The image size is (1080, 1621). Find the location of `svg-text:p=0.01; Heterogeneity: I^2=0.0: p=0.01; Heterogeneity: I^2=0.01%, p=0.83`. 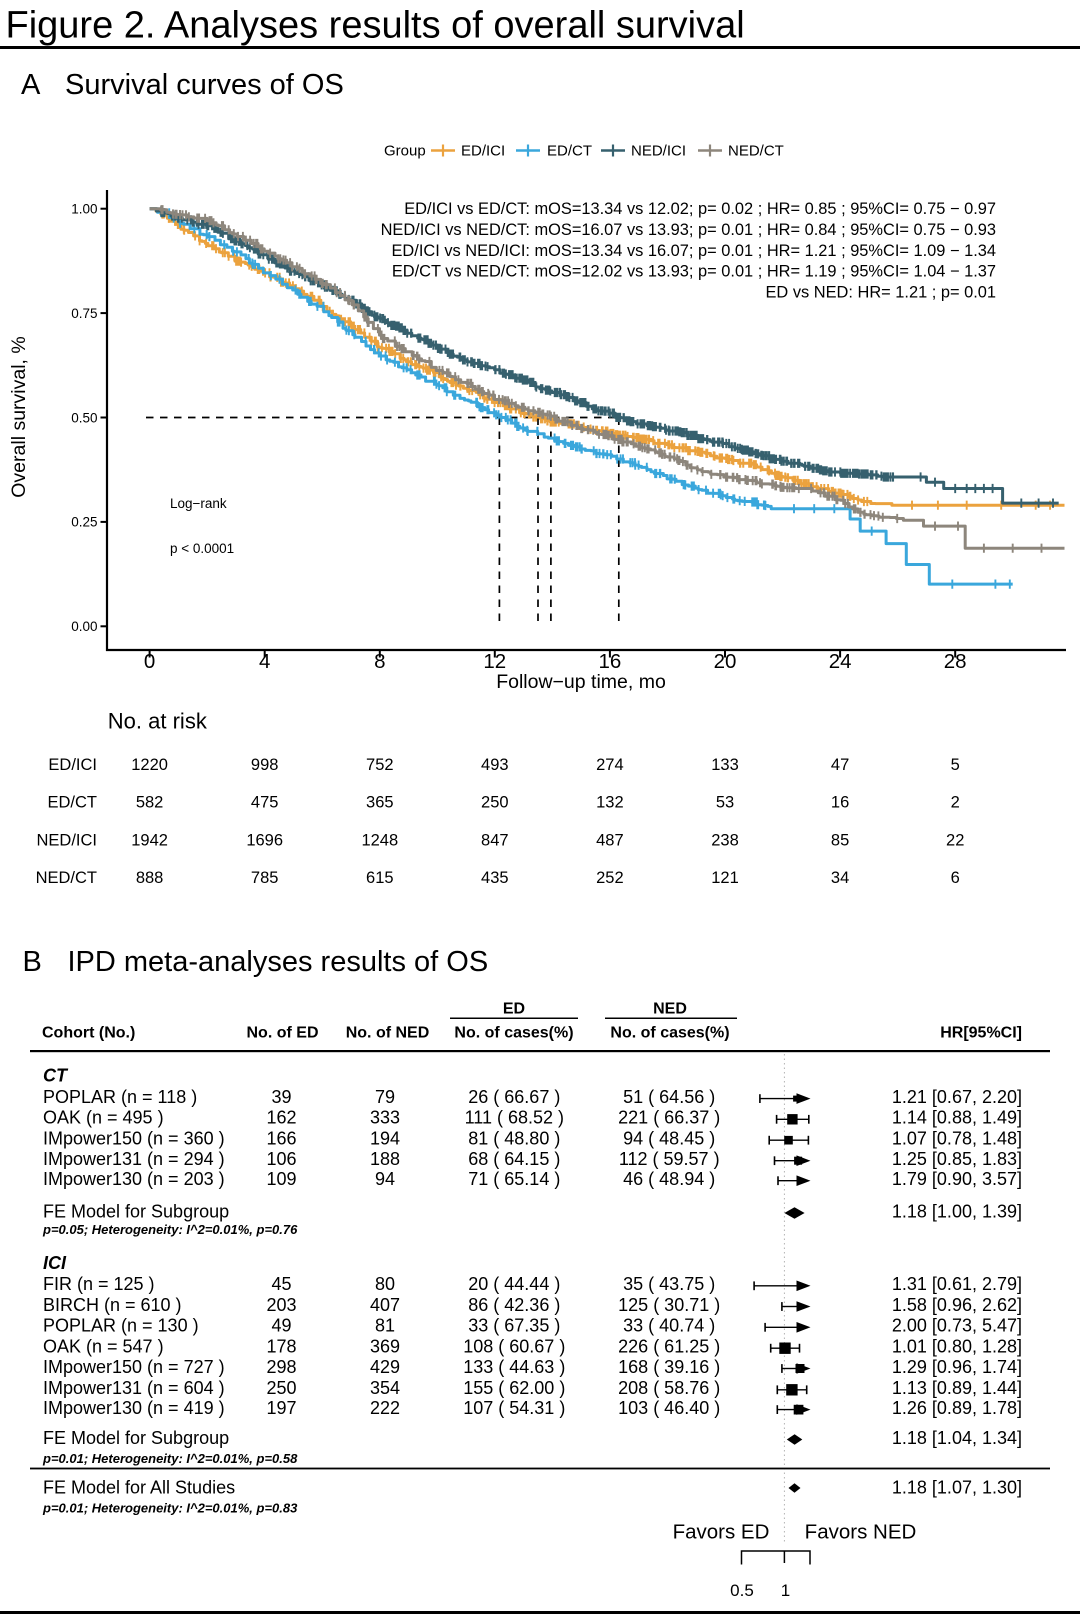

svg-text:p=0.01; Heterogeneity: I^2=0.0: p=0.01; Heterogeneity: I^2=0.01%, p=0.83 is located at coordinates (170, 1508).